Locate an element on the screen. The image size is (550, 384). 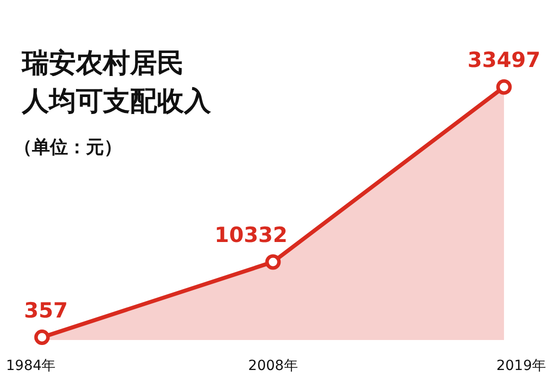
chart-title: 瑞安农村居民人均可支配收入 is located at coordinates (116, 82).